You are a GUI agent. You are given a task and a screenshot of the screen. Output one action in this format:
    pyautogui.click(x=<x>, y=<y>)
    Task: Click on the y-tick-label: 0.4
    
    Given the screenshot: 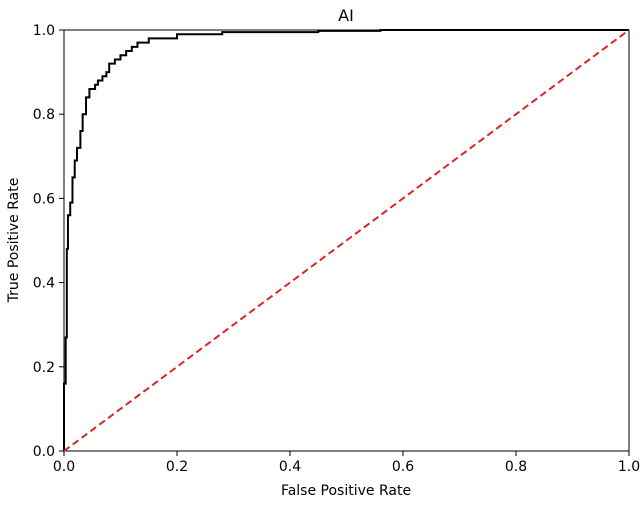 What is the action you would take?
    pyautogui.click(x=44, y=284)
    